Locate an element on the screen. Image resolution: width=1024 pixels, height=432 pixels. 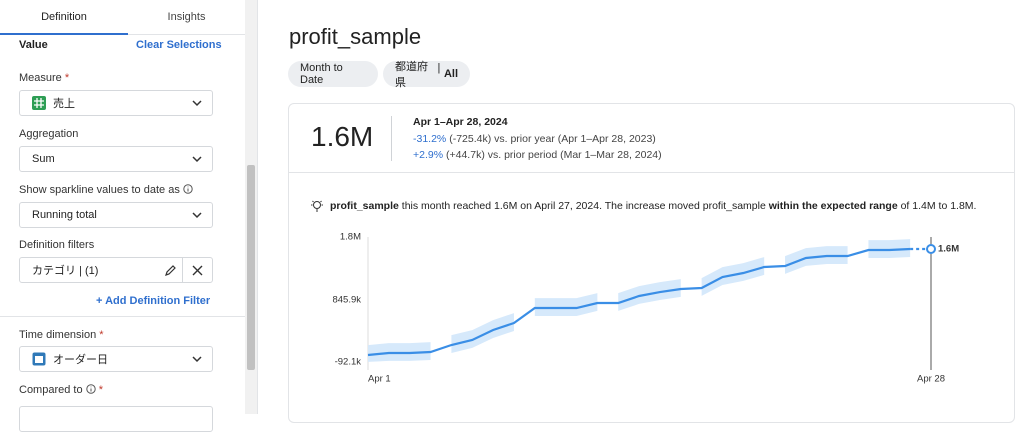
tab: Insights is located at coordinates (186, 17).